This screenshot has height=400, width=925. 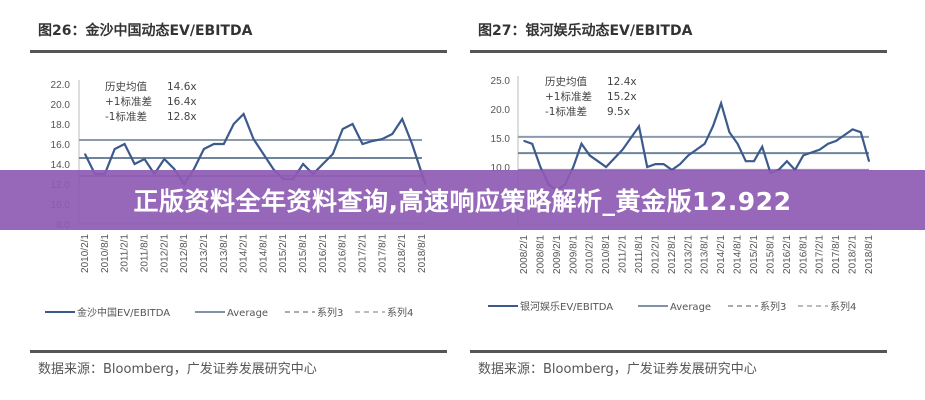 What do you see at coordinates (803, 254) in the screenshot?
I see `x-tick-label: 2016/8/1` at bounding box center [803, 254].